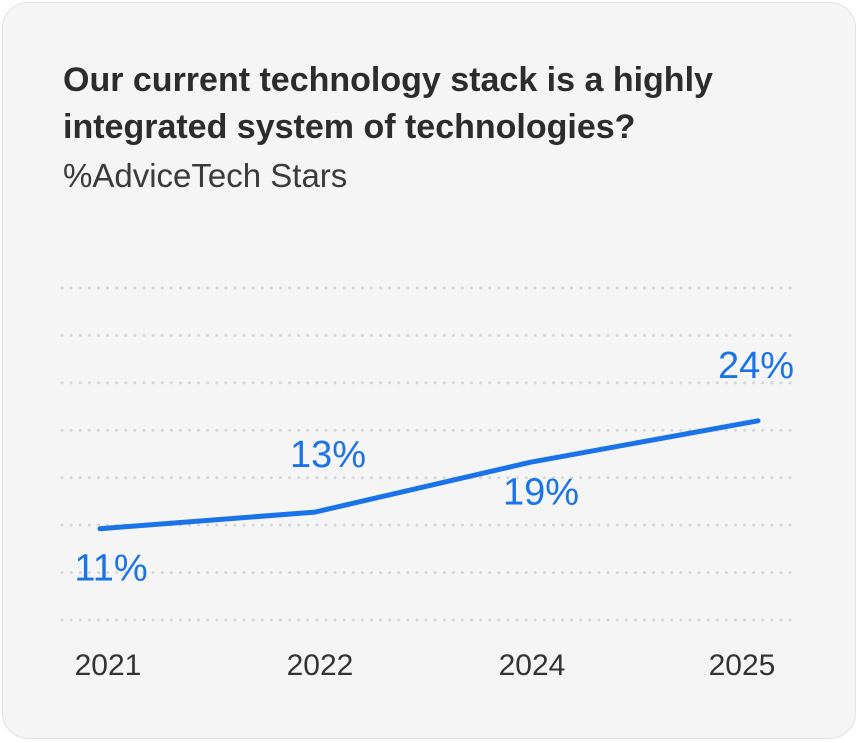  Describe the element at coordinates (756, 366) in the screenshot. I see `data-label: 24%` at that location.